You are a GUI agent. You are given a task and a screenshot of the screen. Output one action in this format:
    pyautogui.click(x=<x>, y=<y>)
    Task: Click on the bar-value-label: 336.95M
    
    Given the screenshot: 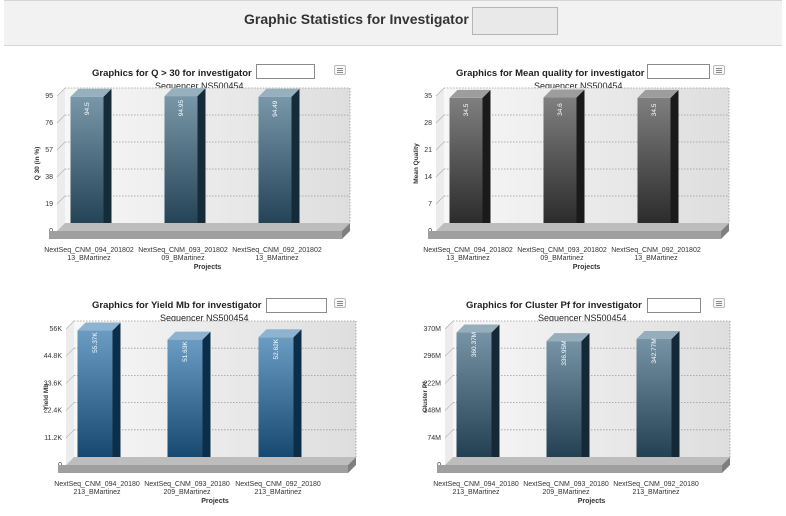 What is the action you would take?
    pyautogui.click(x=564, y=352)
    